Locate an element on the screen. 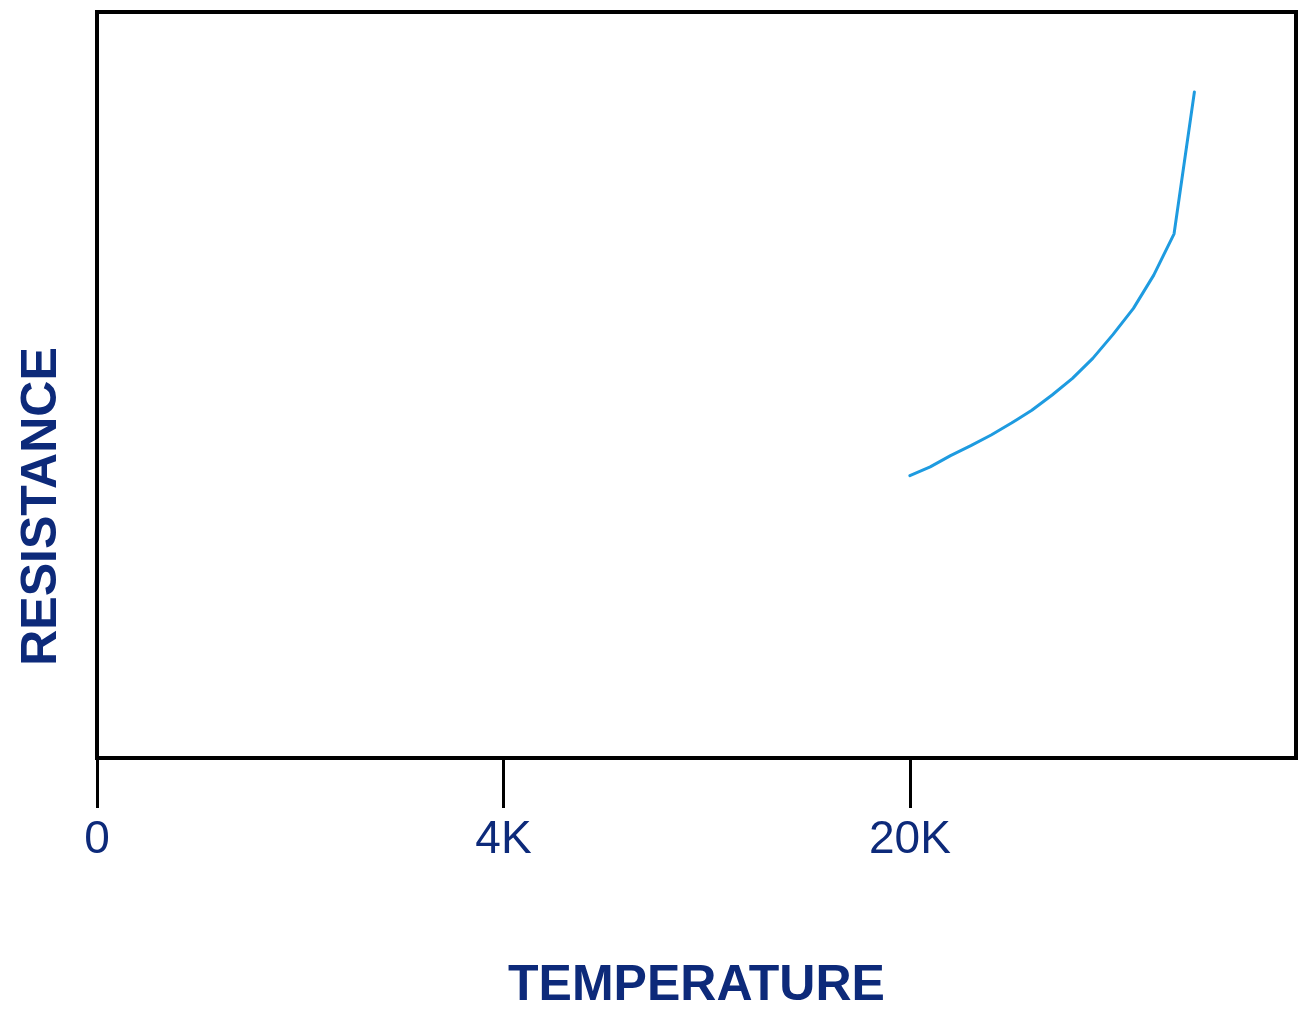 The image size is (1299, 1013). x-tick-label: 4K is located at coordinates (503, 837).